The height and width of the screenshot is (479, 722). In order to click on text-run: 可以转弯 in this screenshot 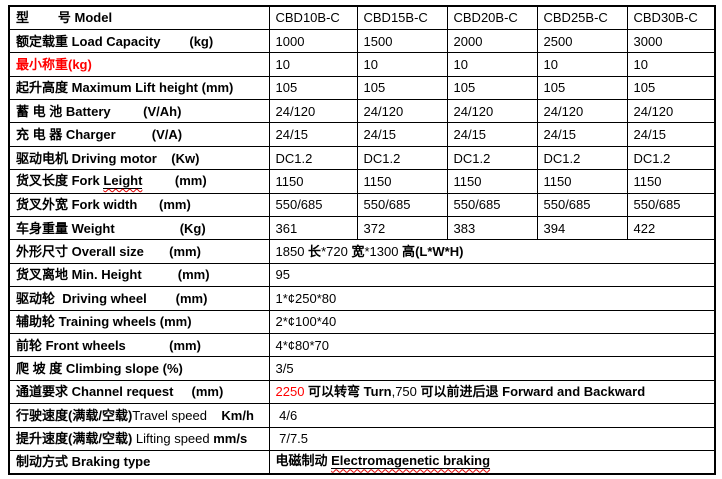, I will do `click(334, 392)`.